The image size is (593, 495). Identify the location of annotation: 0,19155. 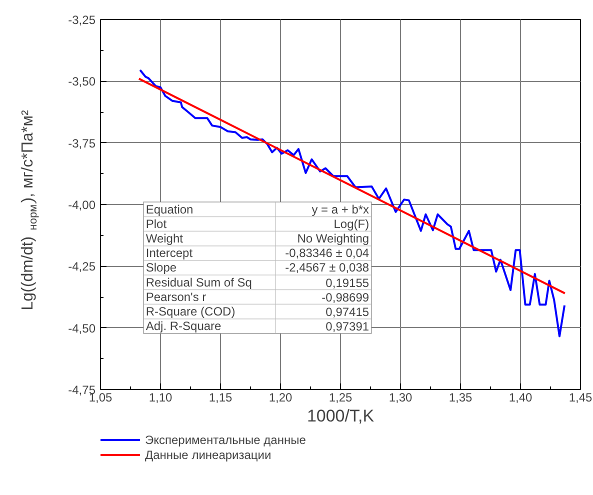
(348, 283).